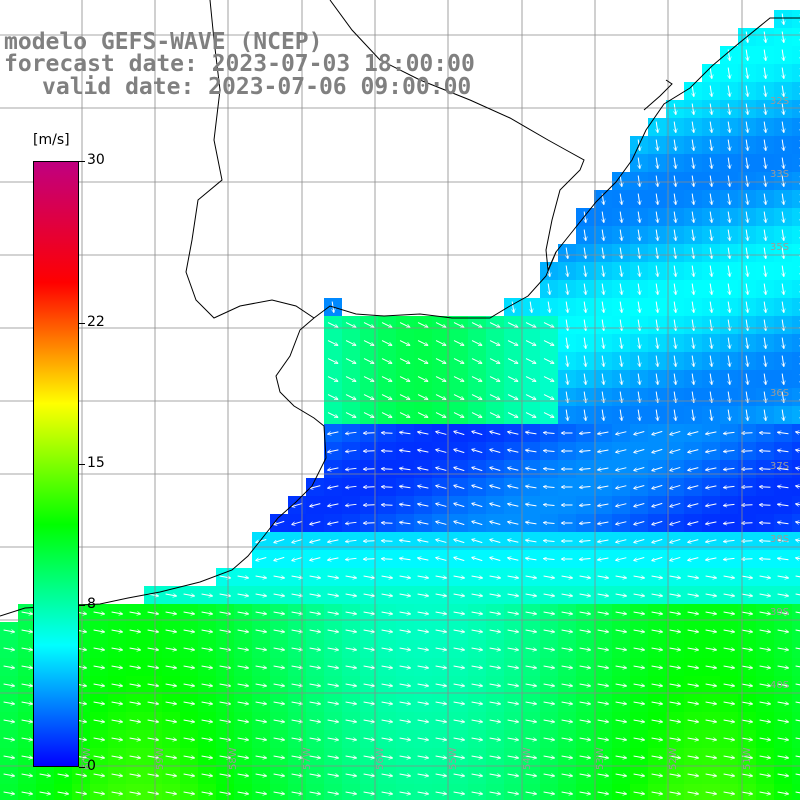 This screenshot has width=800, height=800. I want to click on map-title-forecast-date: forecast date: 2023-07-03 18:00:00, so click(239, 64).